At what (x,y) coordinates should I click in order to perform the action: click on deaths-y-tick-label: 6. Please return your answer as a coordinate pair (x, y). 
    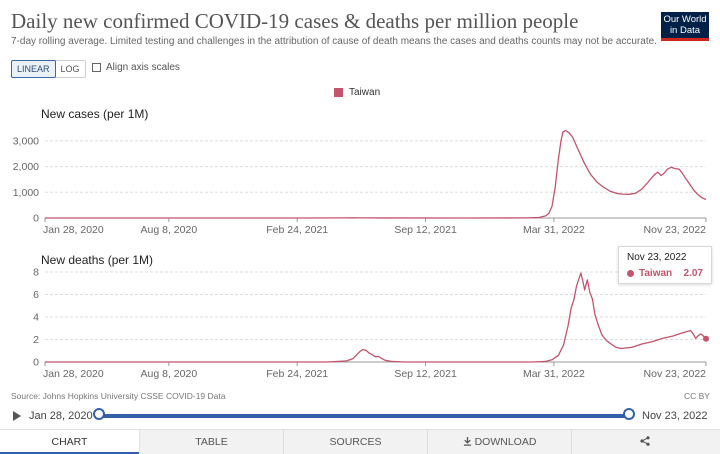
    Looking at the image, I should click on (36, 295).